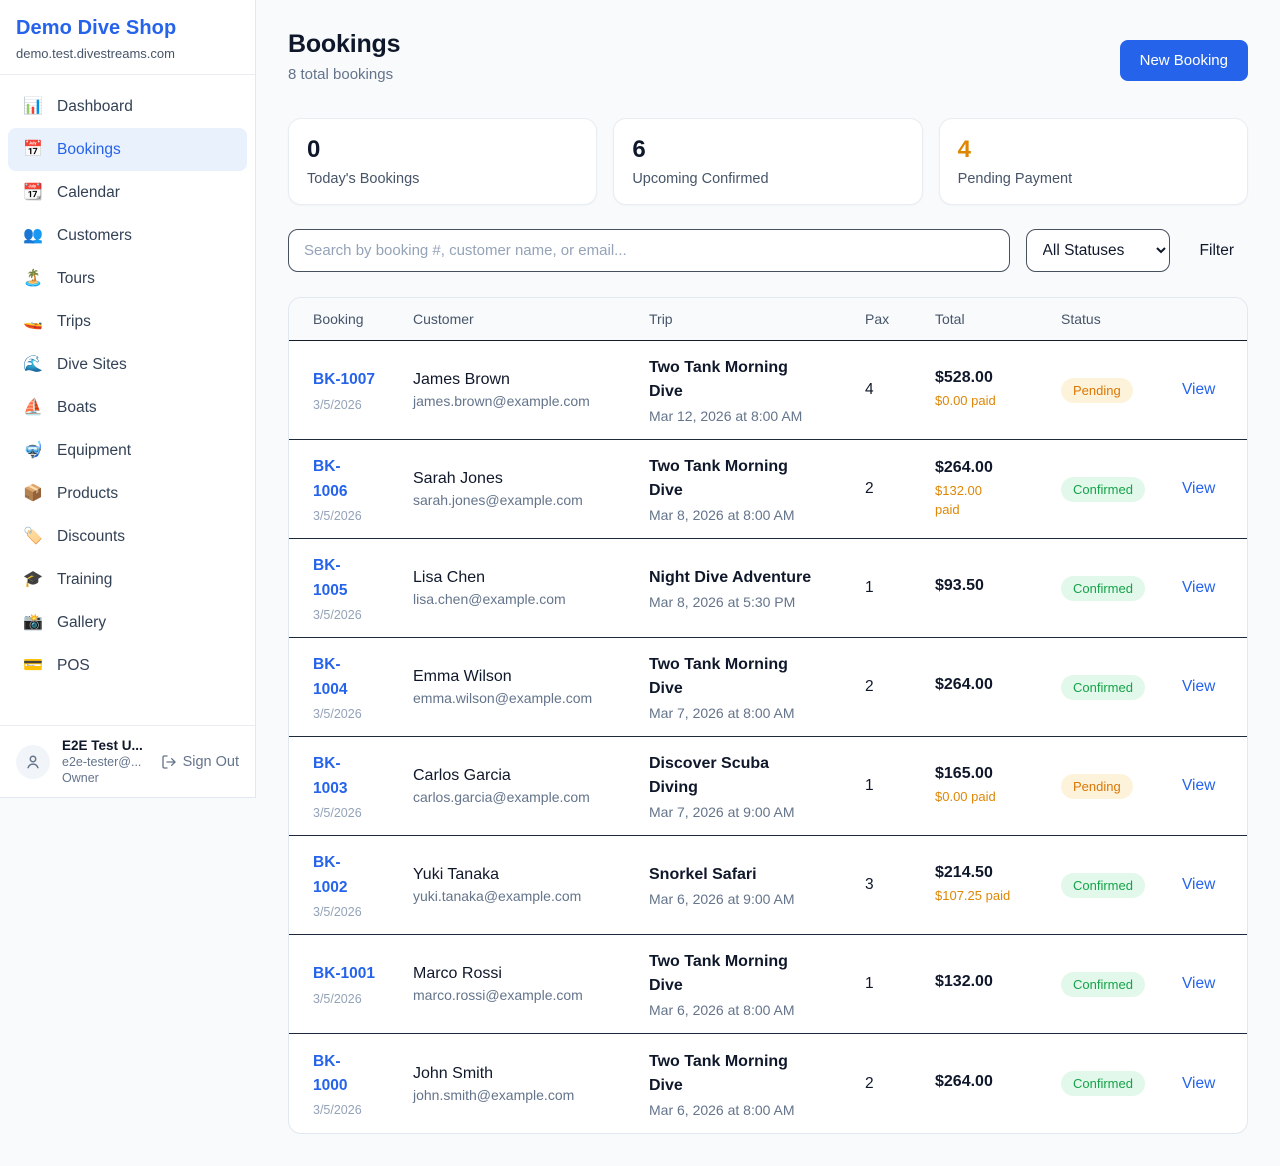 Image resolution: width=1280 pixels, height=1166 pixels. I want to click on search-input, so click(649, 250).